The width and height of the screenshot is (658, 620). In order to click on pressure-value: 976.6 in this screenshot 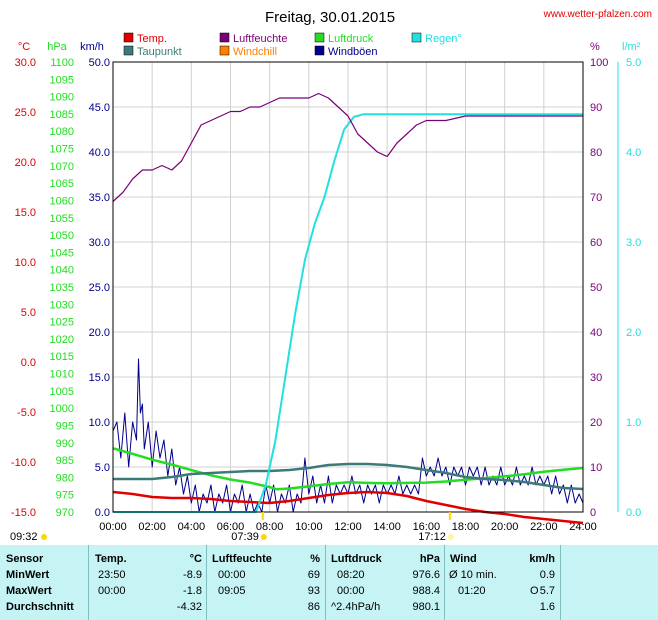, I will do `click(426, 575)`.